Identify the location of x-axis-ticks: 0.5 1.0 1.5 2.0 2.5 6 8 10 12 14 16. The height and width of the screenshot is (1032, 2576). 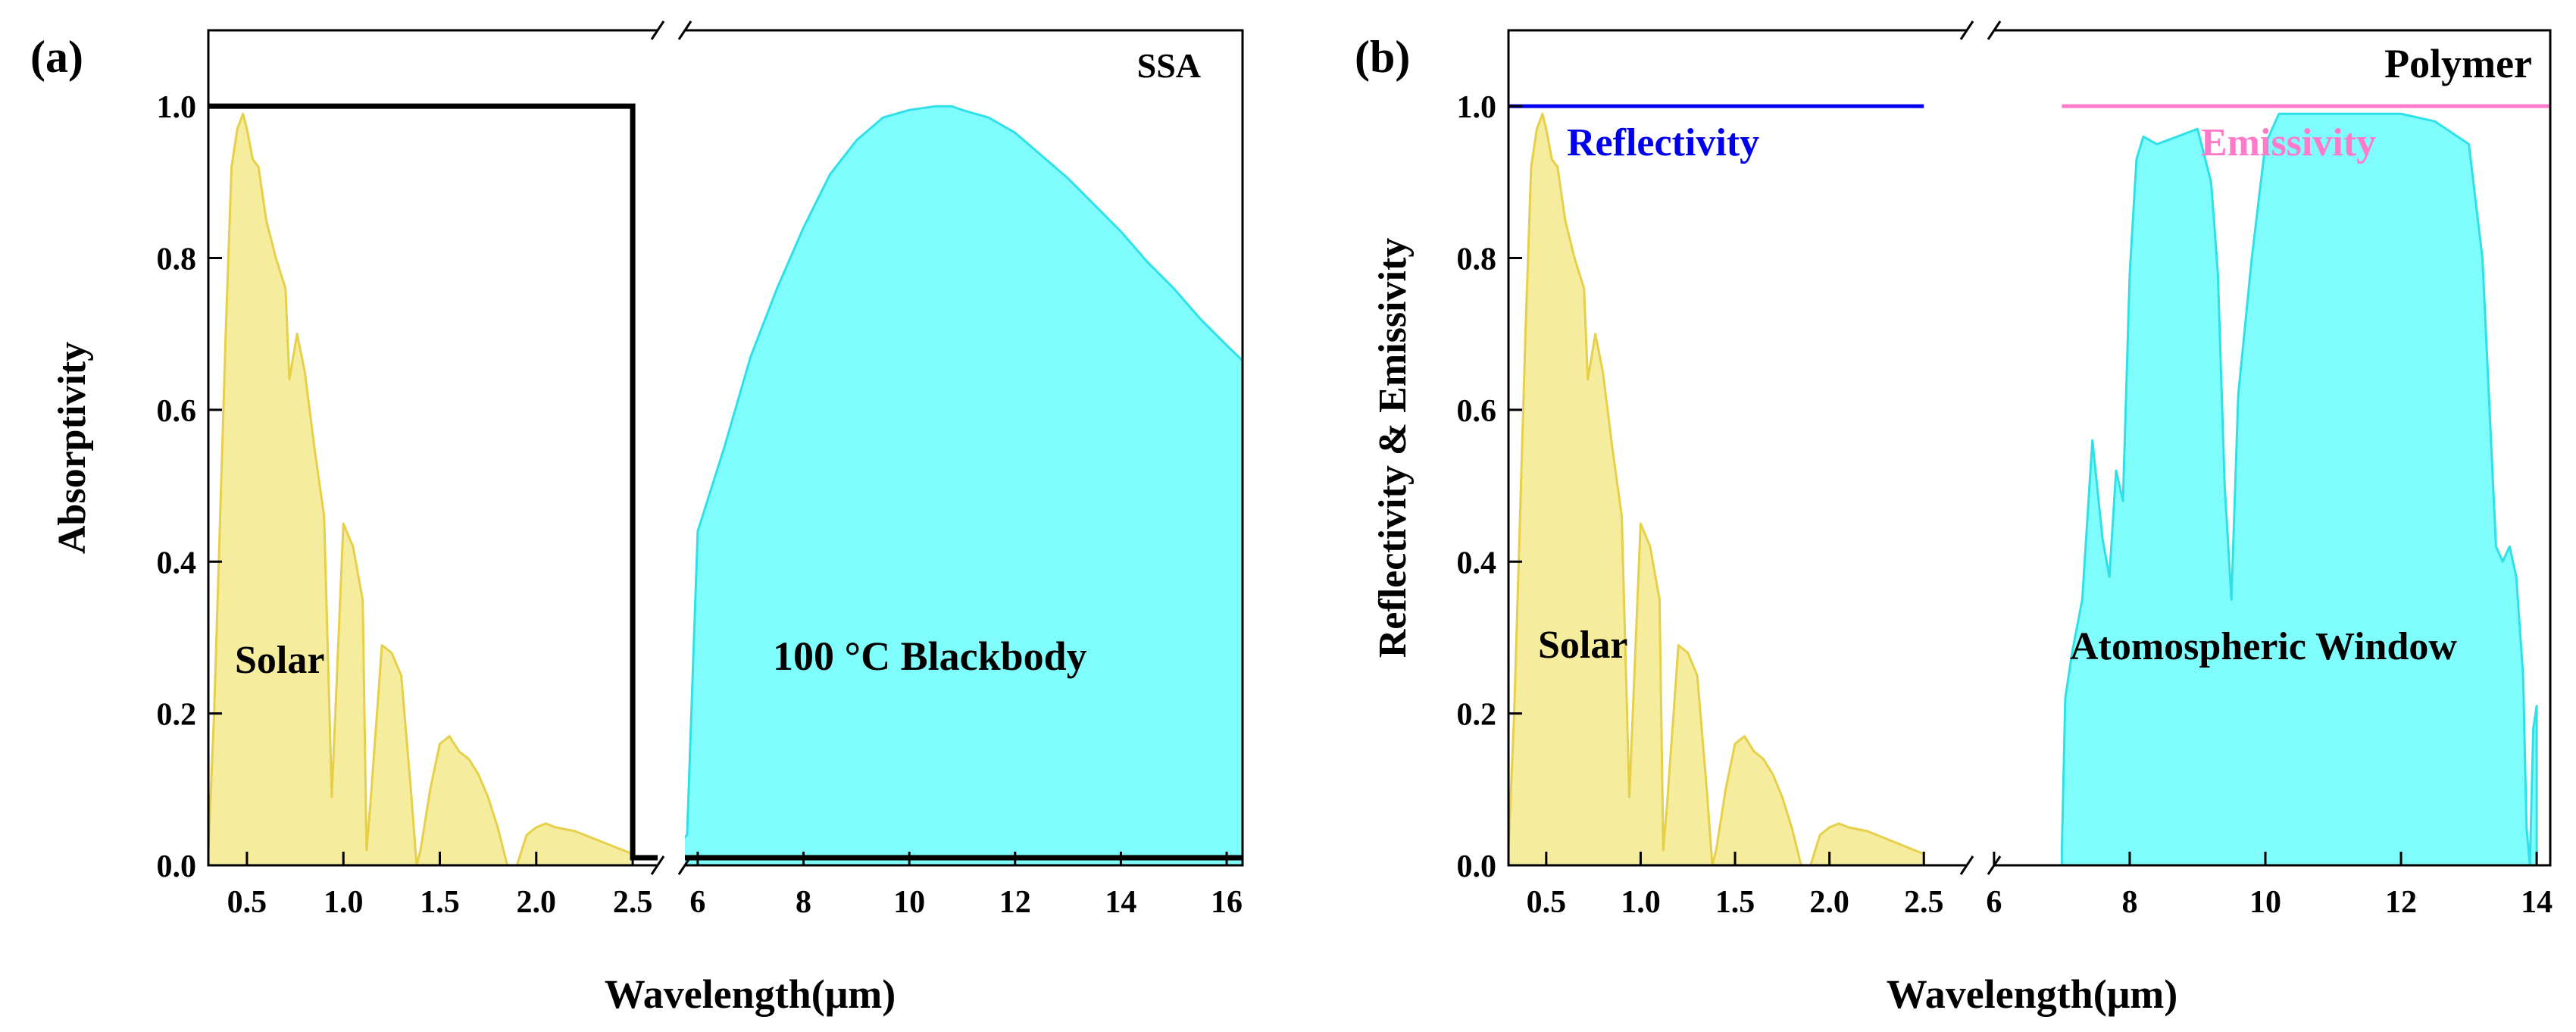
(735, 886).